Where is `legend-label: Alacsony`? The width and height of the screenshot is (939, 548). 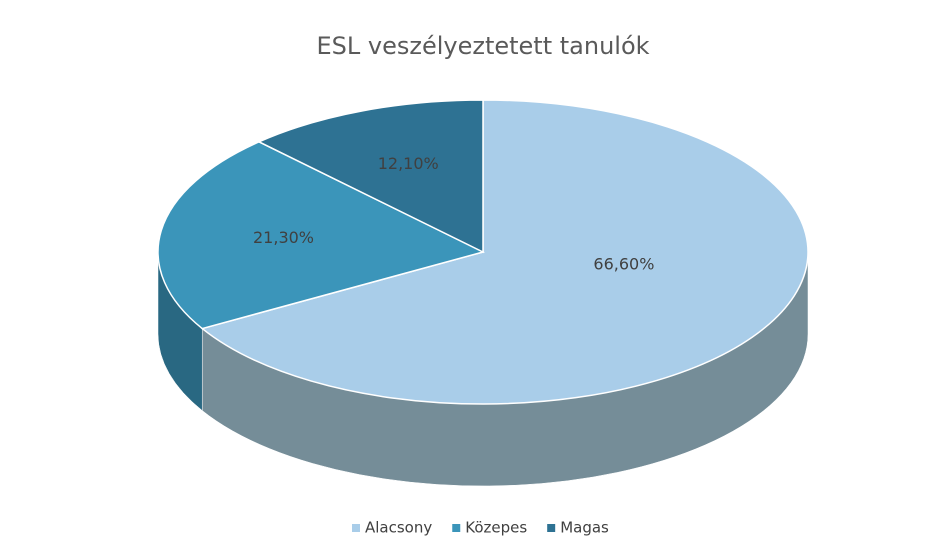
legend-label: Alacsony is located at coordinates (398, 528).